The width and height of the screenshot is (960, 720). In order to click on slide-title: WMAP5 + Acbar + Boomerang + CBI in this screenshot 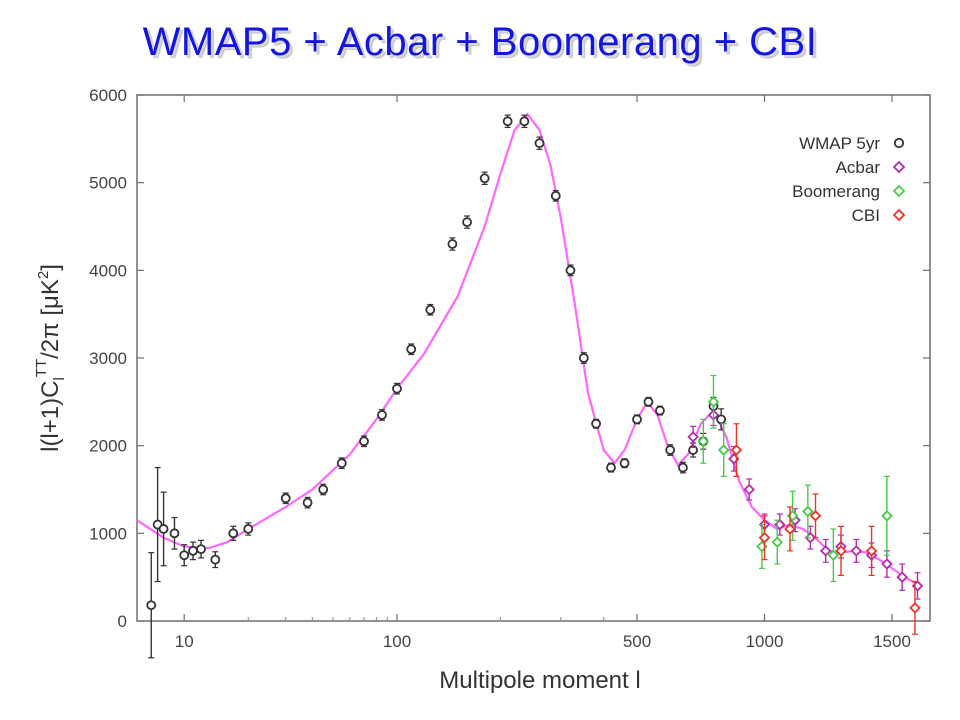, I will do `click(480, 42)`.